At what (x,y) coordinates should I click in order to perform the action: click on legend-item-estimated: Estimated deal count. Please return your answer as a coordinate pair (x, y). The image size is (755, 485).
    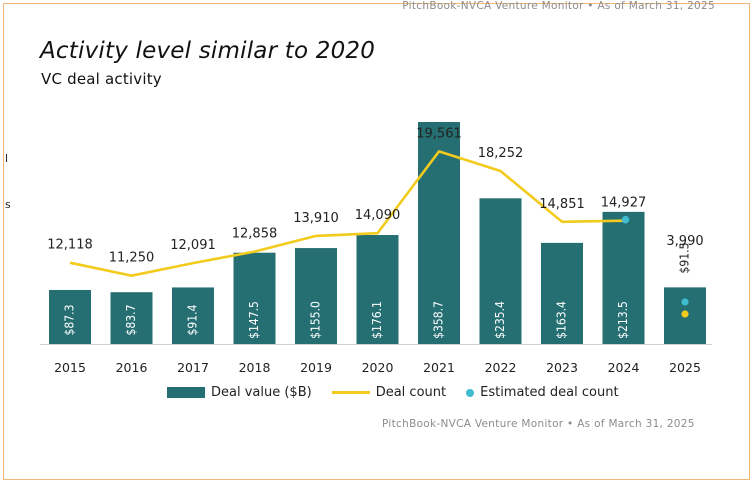
    Looking at the image, I should click on (542, 392).